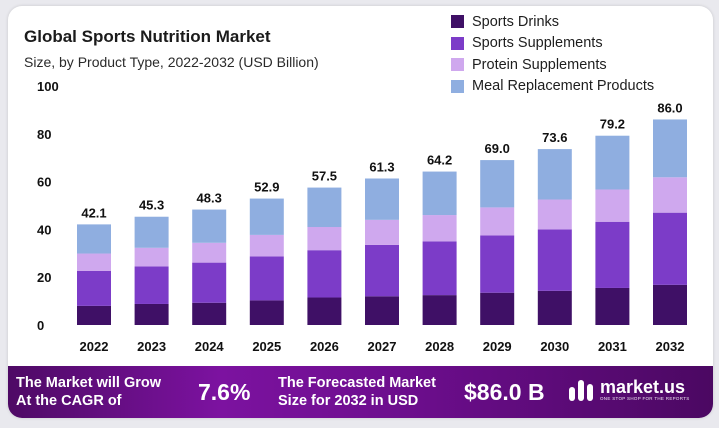 The image size is (719, 428). What do you see at coordinates (504, 392) in the screenshot?
I see `forecast-value: $86.0 B` at bounding box center [504, 392].